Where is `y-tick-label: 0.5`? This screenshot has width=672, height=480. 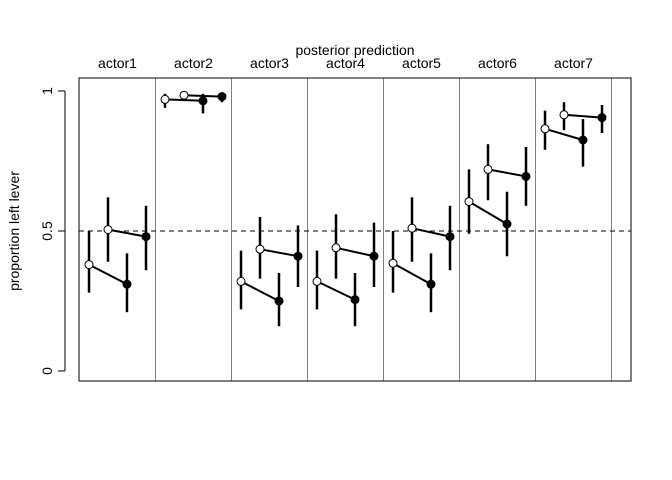 y-tick-label: 0.5 is located at coordinates (47, 231).